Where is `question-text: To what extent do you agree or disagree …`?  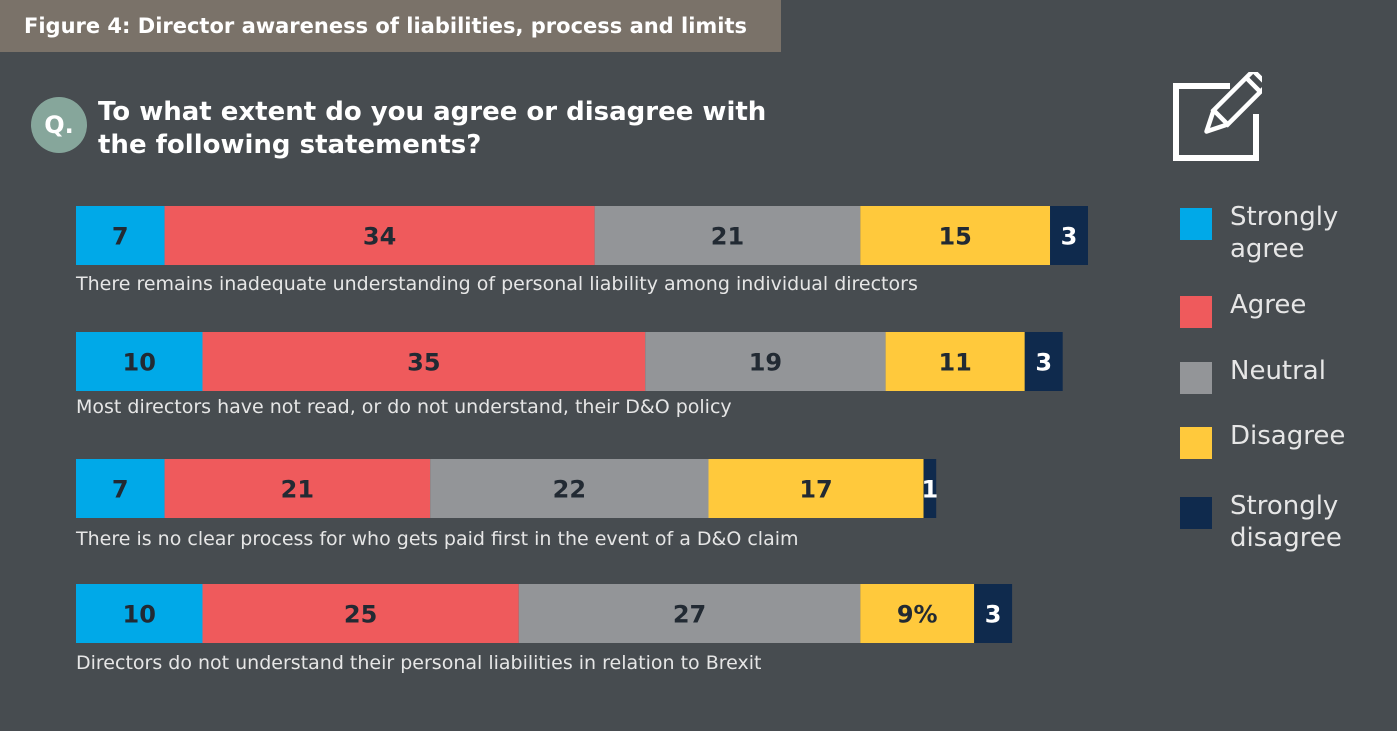 question-text: To what extent do you agree or disagree … is located at coordinates (432, 128).